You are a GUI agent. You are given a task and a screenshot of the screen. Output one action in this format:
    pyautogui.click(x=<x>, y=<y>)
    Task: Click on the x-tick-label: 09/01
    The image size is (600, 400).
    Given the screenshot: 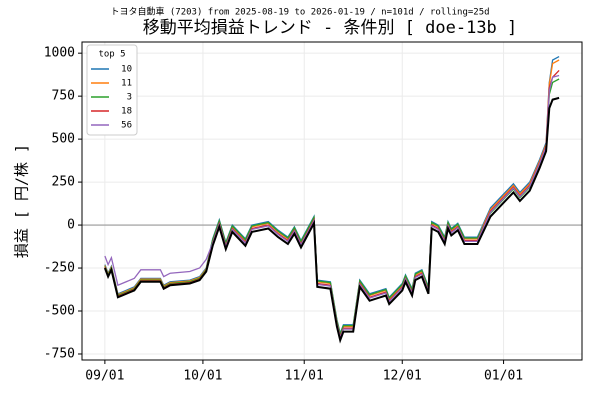 What is the action you would take?
    pyautogui.click(x=104, y=376)
    